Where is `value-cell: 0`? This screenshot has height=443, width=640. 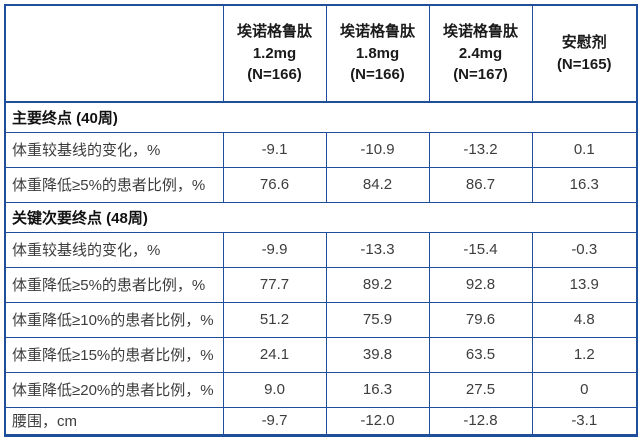 value-cell: 0 is located at coordinates (584, 389).